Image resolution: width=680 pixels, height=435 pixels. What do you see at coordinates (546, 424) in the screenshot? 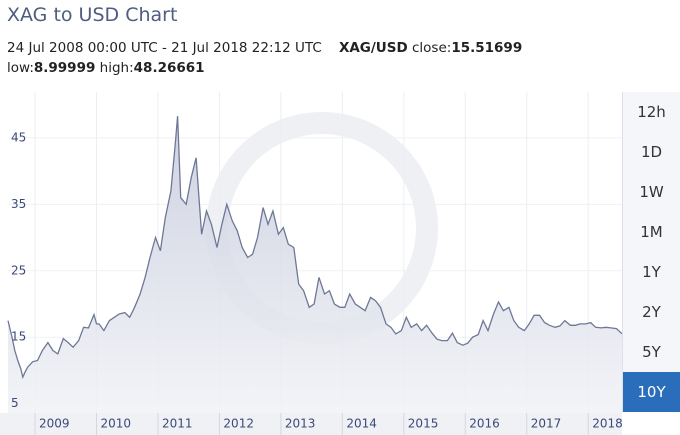
I see `x-tick-label: 2017` at bounding box center [546, 424].